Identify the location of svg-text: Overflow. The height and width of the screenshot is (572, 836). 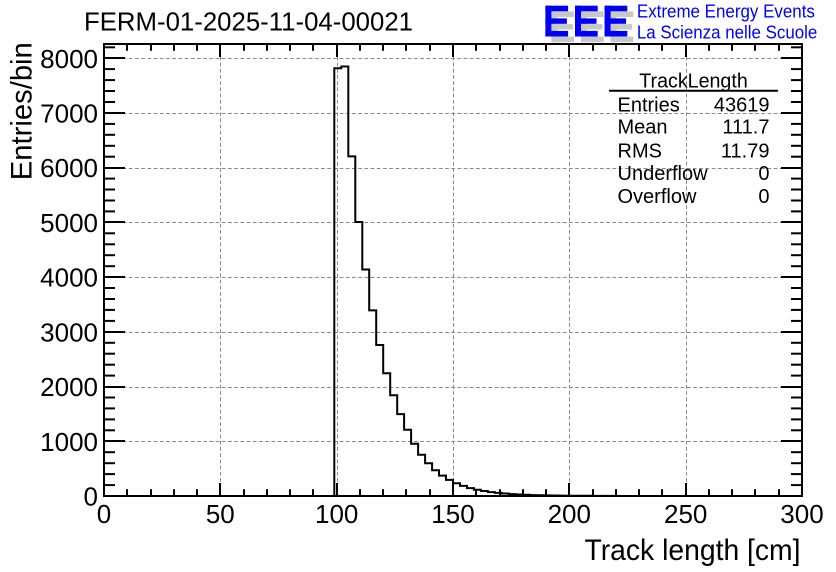
(657, 197).